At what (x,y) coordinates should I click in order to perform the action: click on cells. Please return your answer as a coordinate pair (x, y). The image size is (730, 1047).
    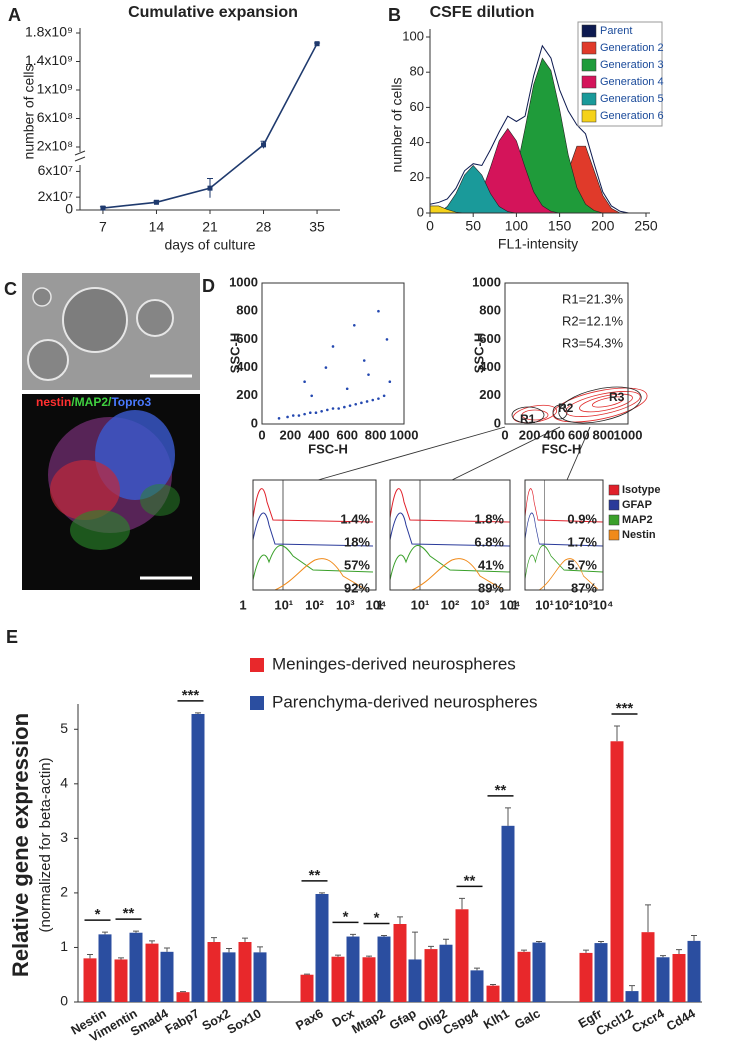
    Looking at the image, I should click on (85, 490).